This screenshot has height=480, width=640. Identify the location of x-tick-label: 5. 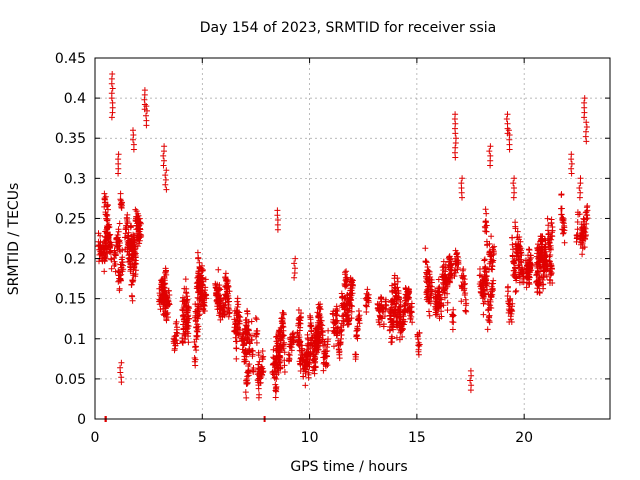
(202, 438).